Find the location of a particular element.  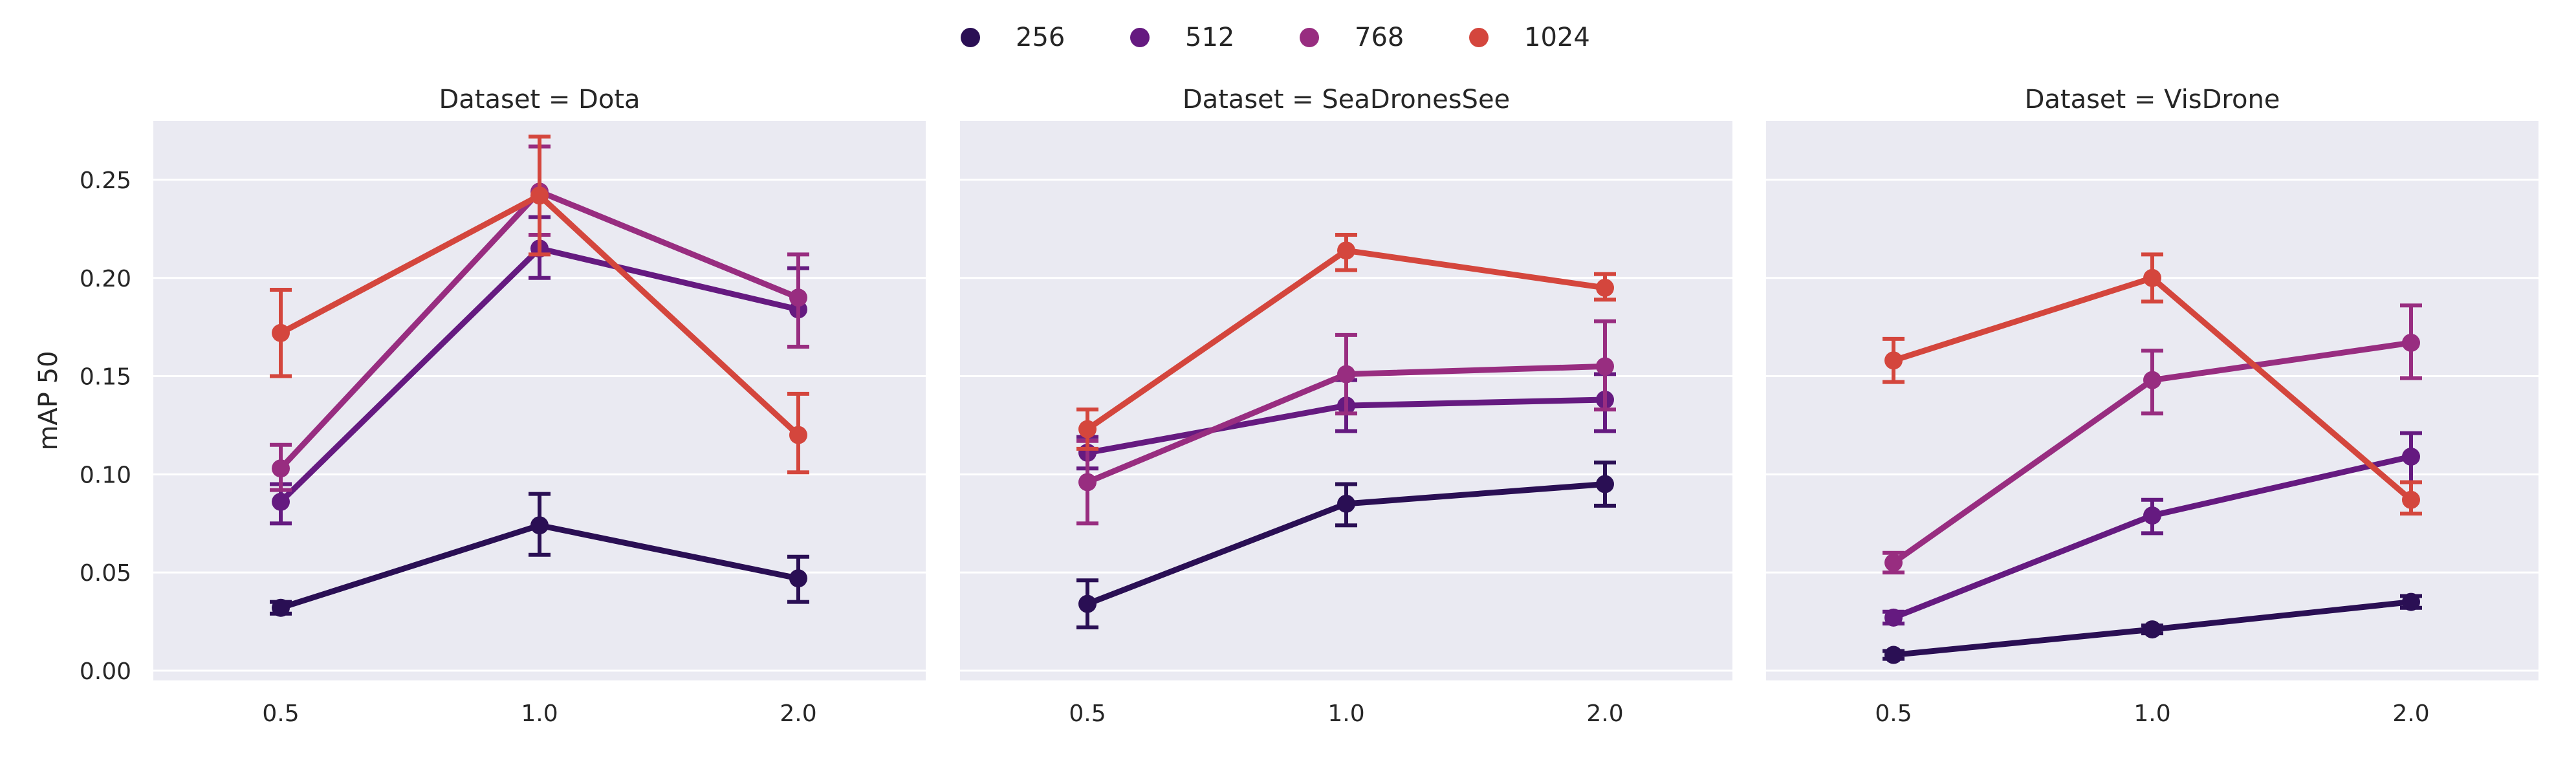

legend-label-256: 256 is located at coordinates (1040, 37).